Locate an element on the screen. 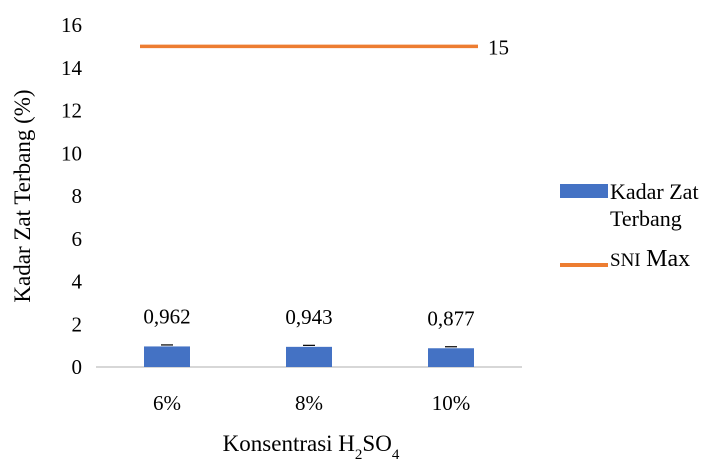 This screenshot has height=459, width=726. legend-item-bar: Kadar Zat Terbang is located at coordinates (643, 205).